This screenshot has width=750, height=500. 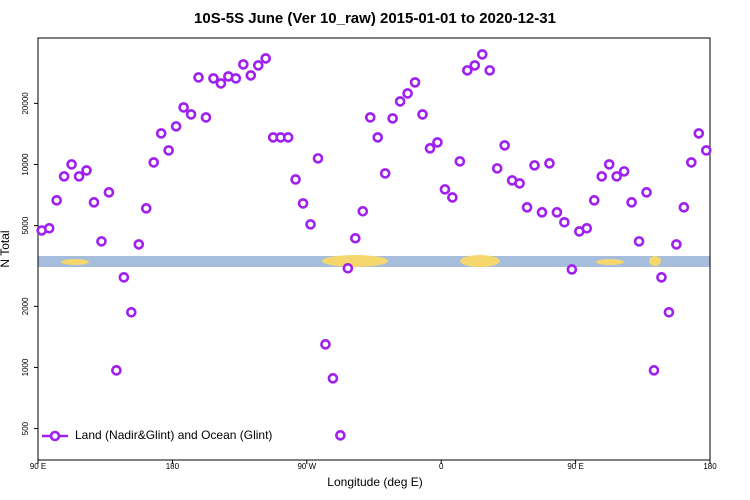 I want to click on legend-label: Land (Nadir&Glint) and Ocean (Glint), so click(x=173, y=435).